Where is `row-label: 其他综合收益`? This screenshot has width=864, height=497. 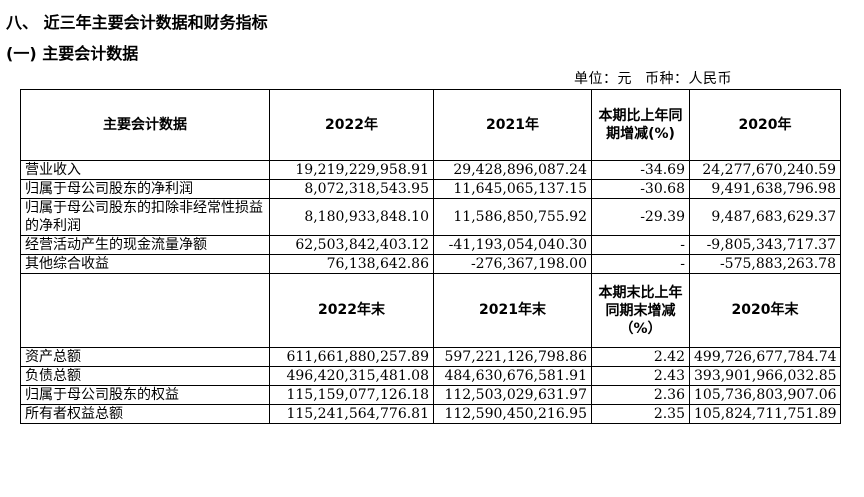
row-label: 其他综合收益 is located at coordinates (145, 264).